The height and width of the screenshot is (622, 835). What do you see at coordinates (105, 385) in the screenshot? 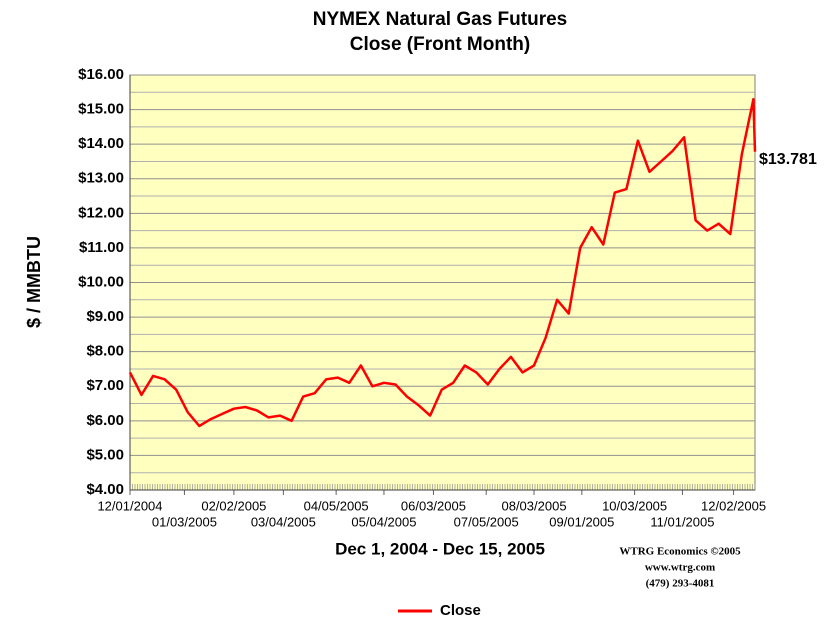
I see `y-tick-label: $7.00` at bounding box center [105, 385].